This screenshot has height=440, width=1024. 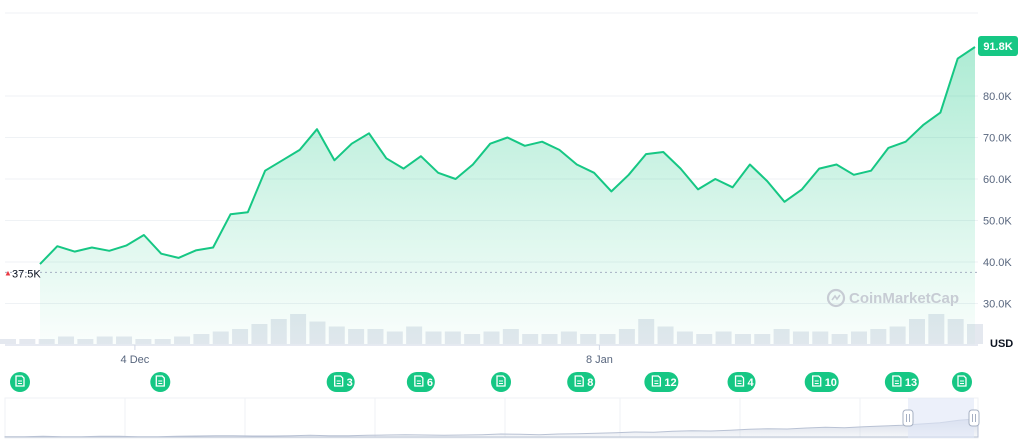 I want to click on y-tick-label: 70.0K, so click(x=997, y=139).